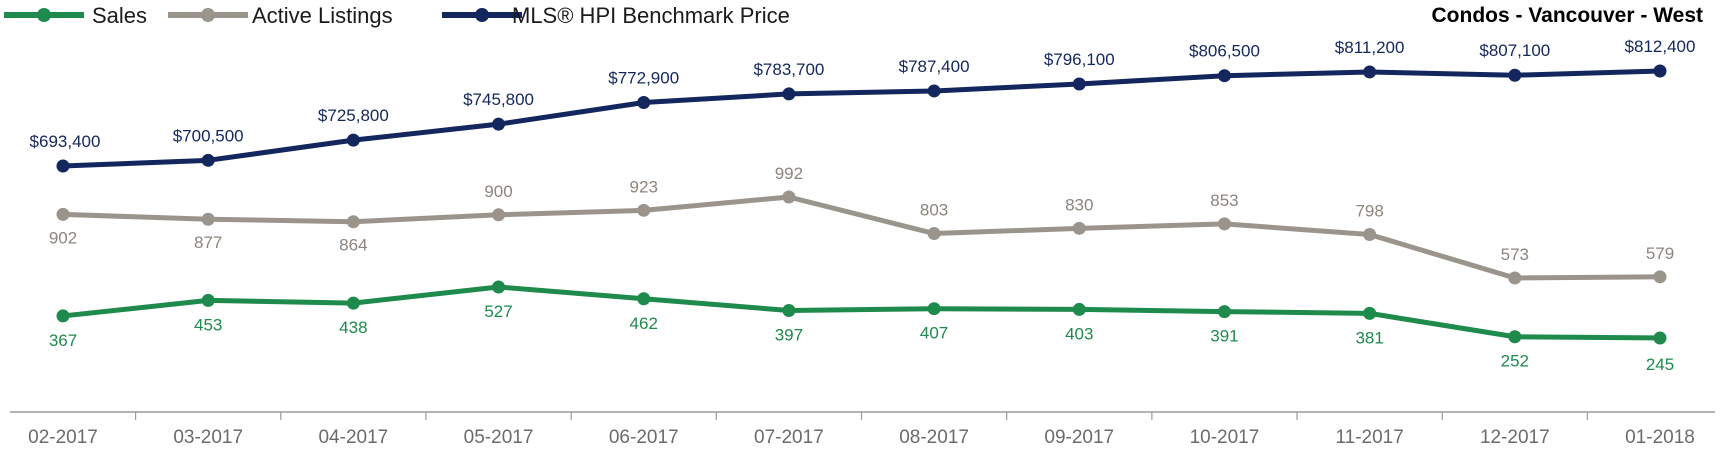  Describe the element at coordinates (353, 437) in the screenshot. I see `x-tick-label: 04-2017` at that location.